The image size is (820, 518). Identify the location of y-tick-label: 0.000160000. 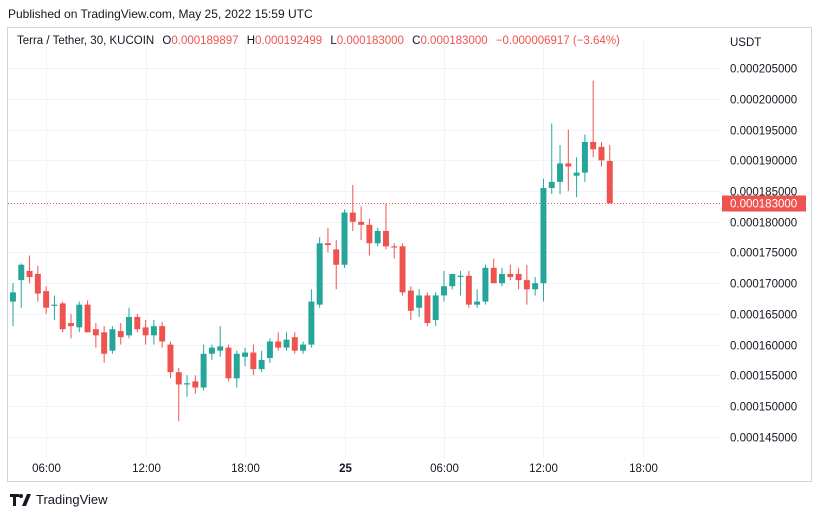
(763, 347).